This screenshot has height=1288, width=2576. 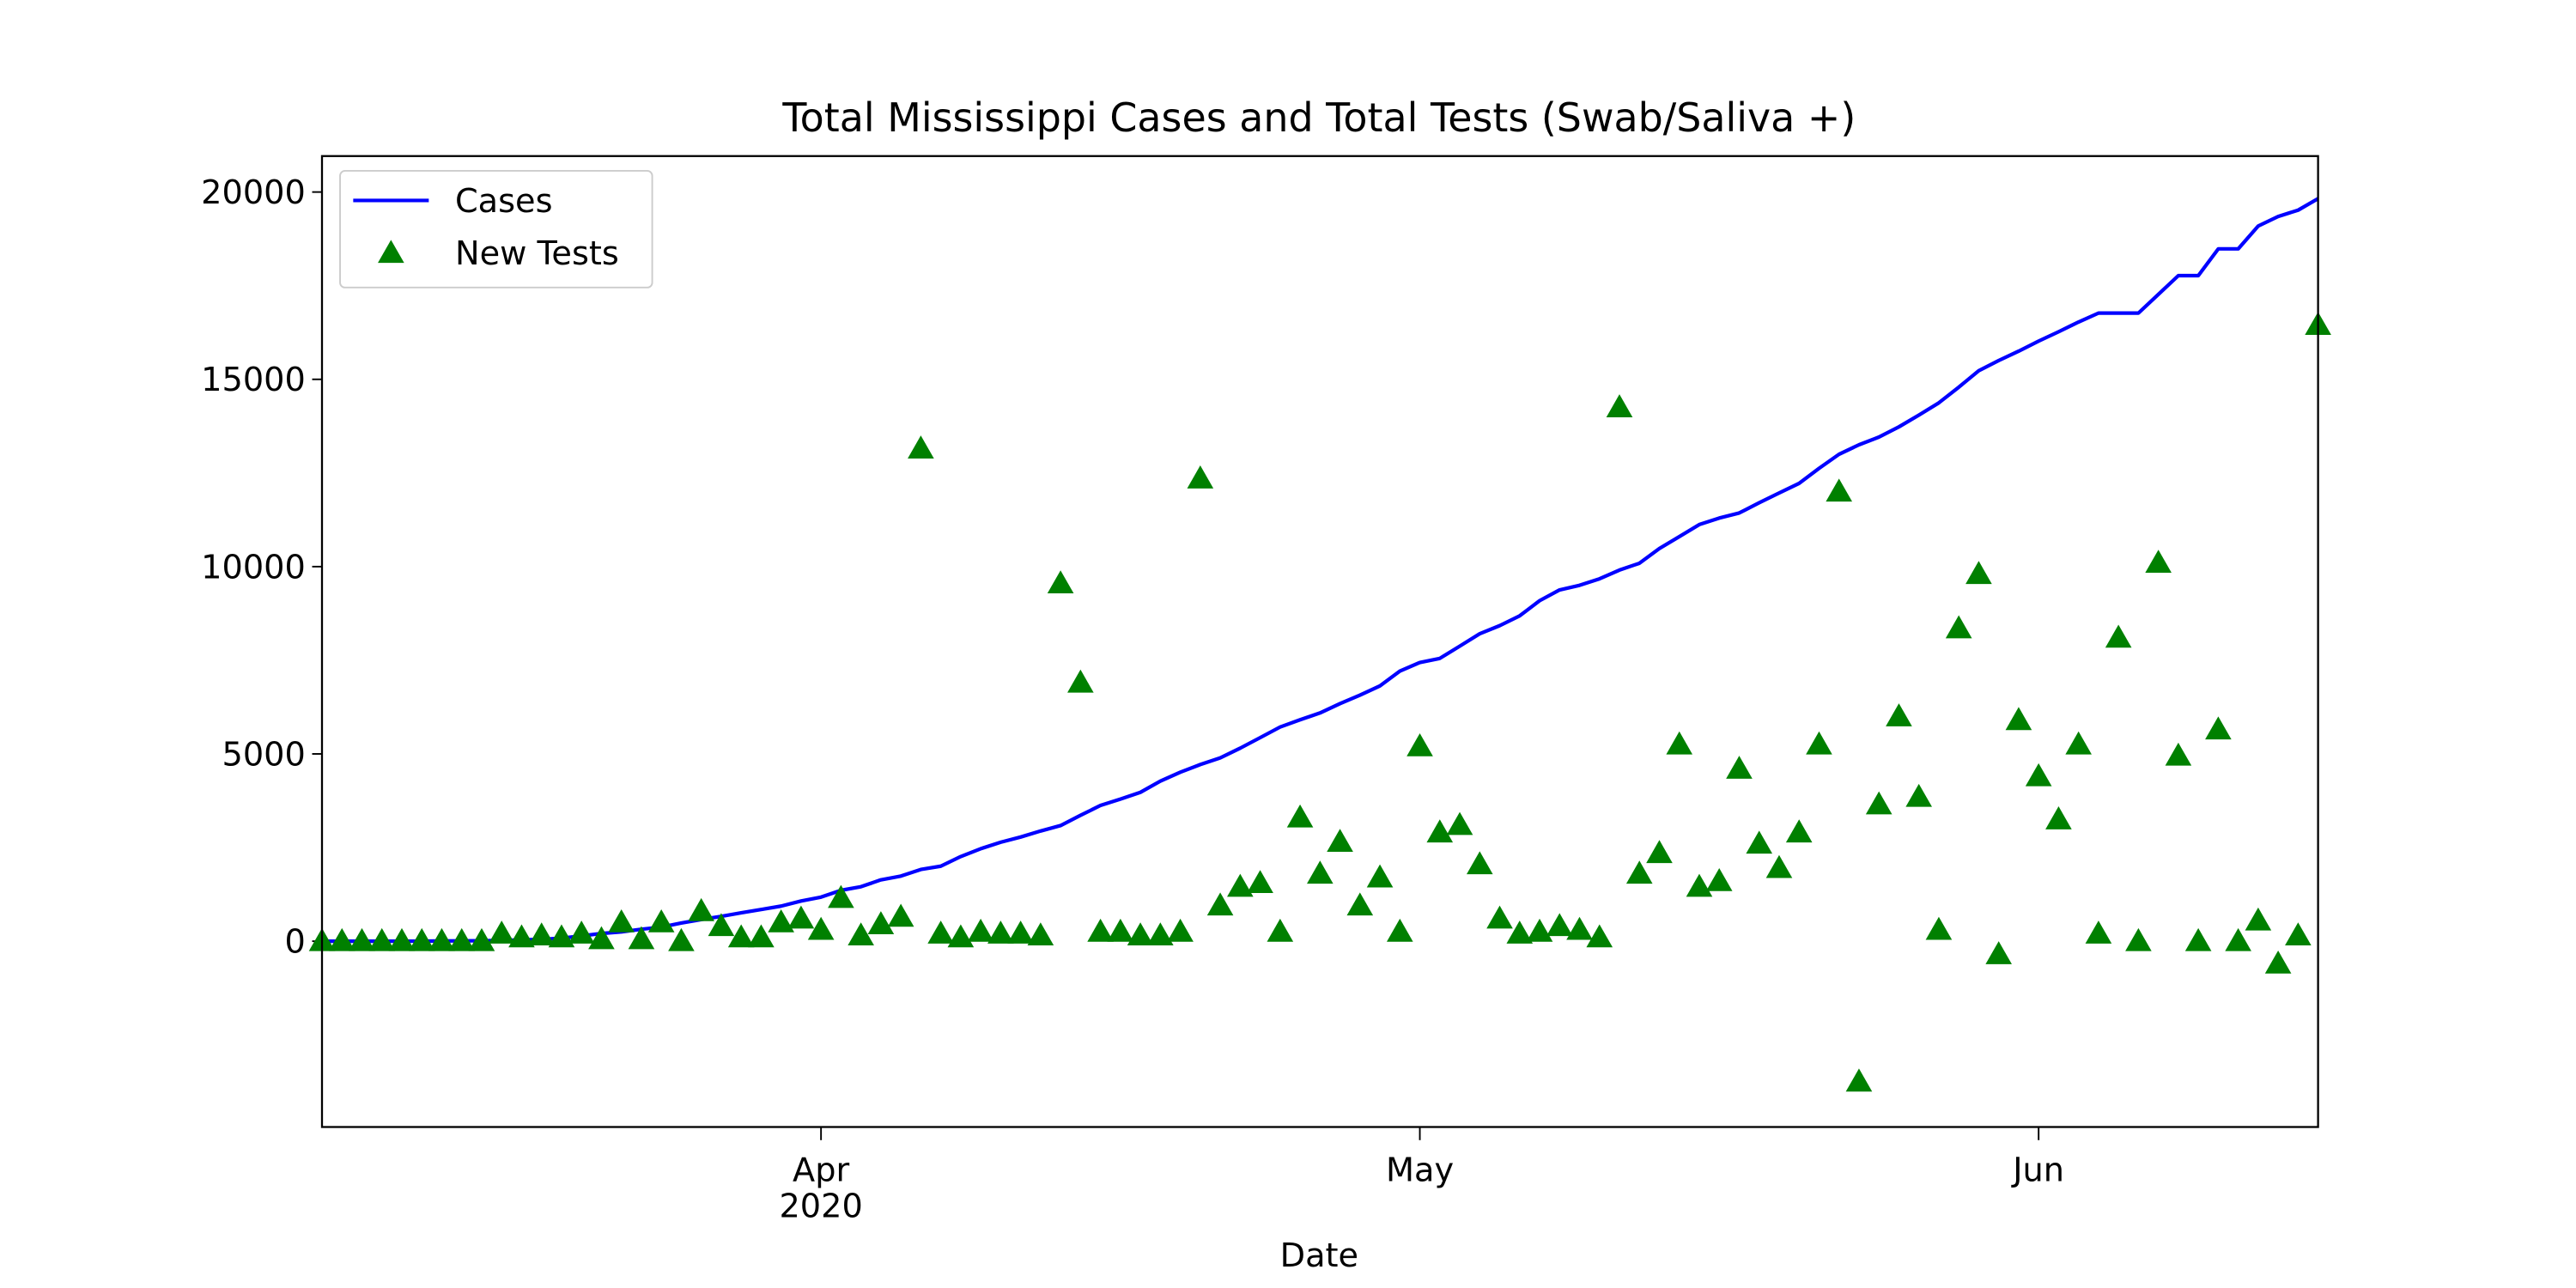 What do you see at coordinates (1420, 1170) in the screenshot?
I see `x-tick-label: May` at bounding box center [1420, 1170].